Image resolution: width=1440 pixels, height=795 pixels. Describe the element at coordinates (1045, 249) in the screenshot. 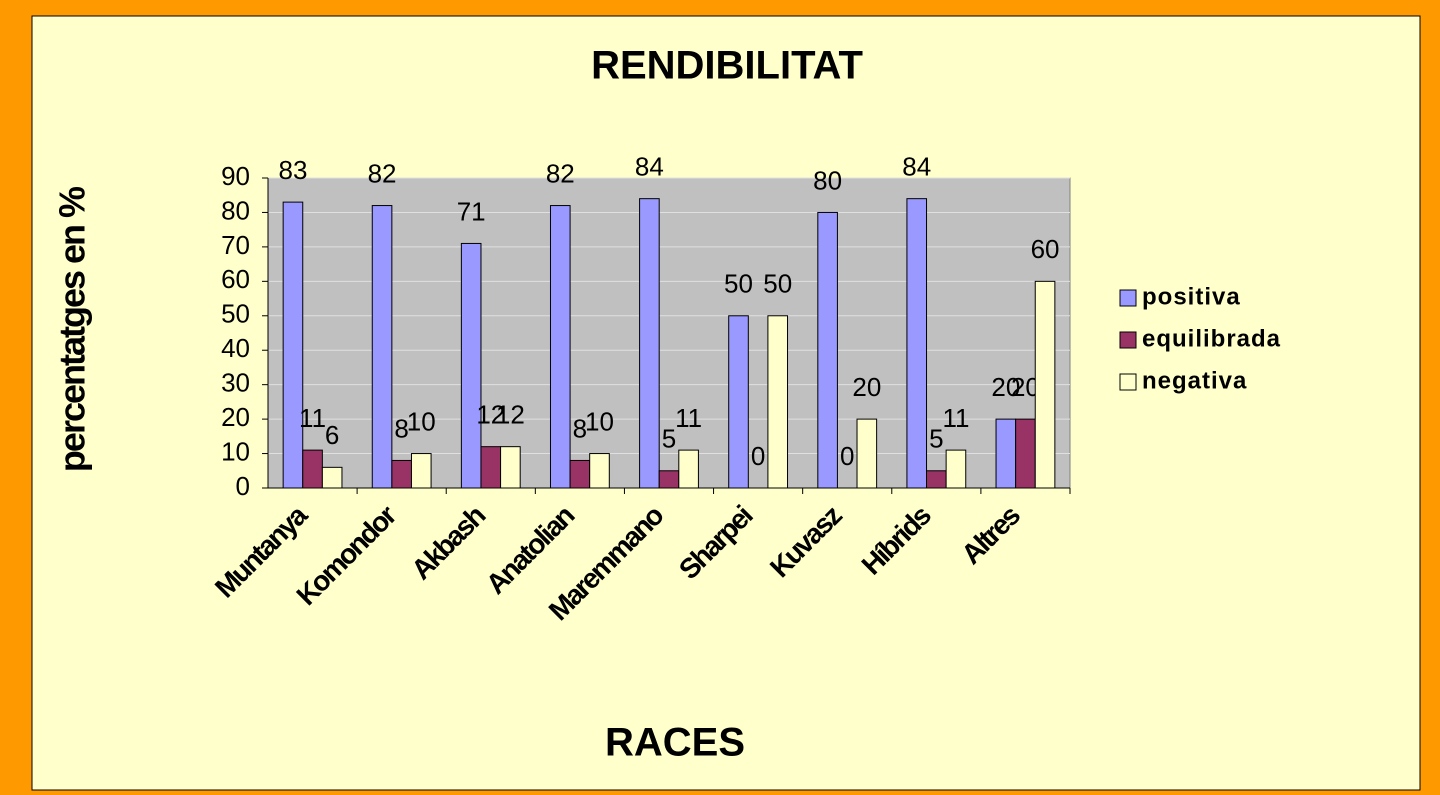

I see `data-label: 60` at that location.